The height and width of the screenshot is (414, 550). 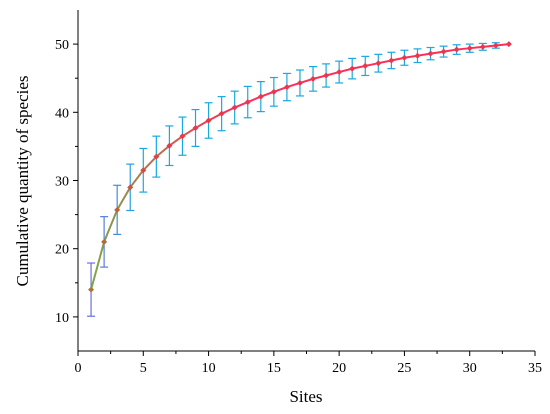 What do you see at coordinates (62, 250) in the screenshot?
I see `y-tick-label: 20` at bounding box center [62, 250].